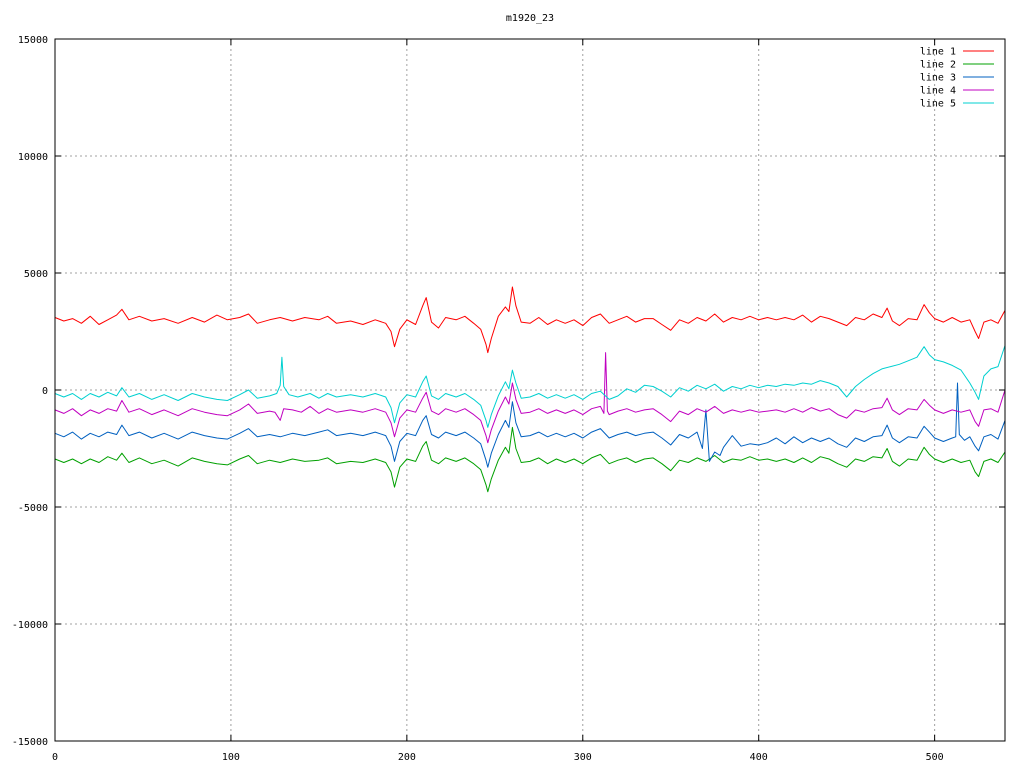 Image resolution: width=1024 pixels, height=768 pixels. Describe the element at coordinates (30, 625) in the screenshot. I see `y-tick-label: -10000` at that location.